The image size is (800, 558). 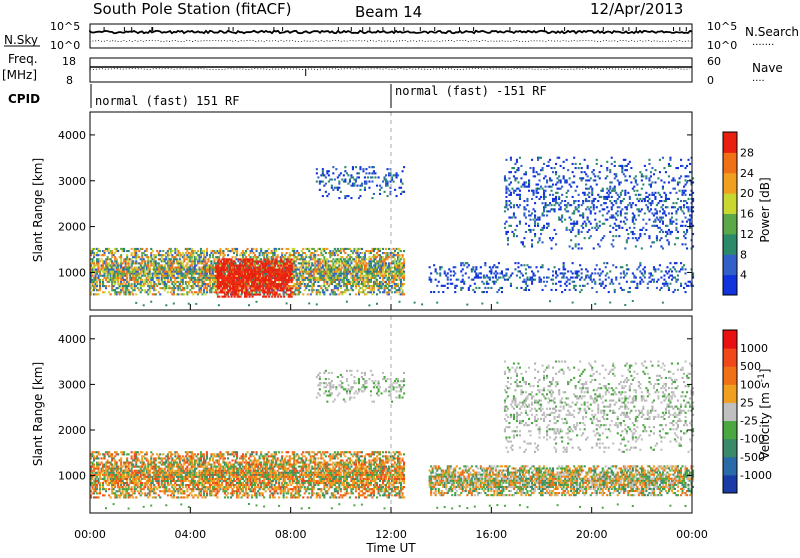 What do you see at coordinates (772, 32) in the screenshot?
I see `n-search-label: N.Search` at bounding box center [772, 32].